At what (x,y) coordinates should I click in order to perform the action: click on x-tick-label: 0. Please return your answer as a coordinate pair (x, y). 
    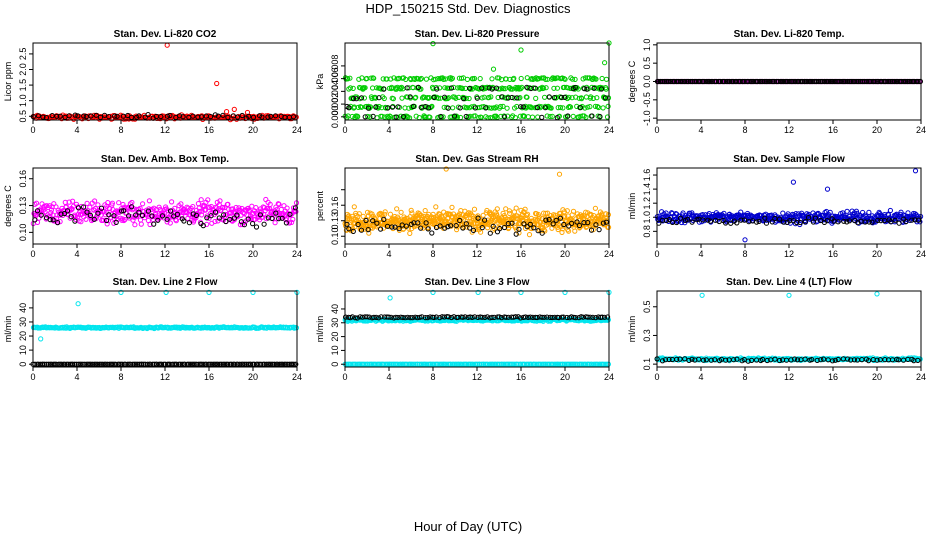
    Looking at the image, I should click on (344, 377).